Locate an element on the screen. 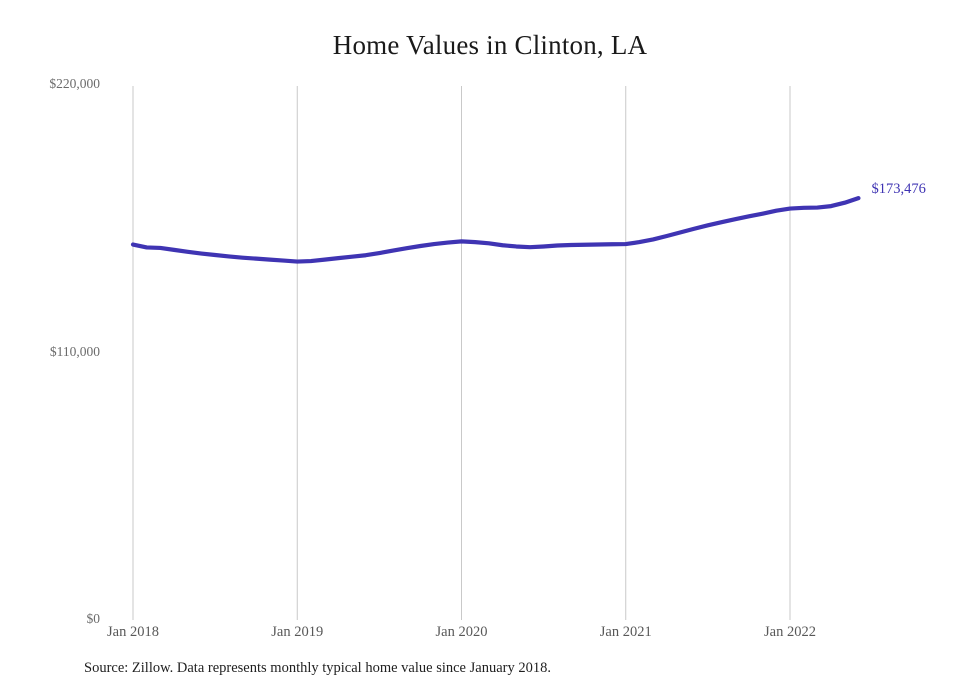  y-axis-tick-0: $0 is located at coordinates (93, 618).